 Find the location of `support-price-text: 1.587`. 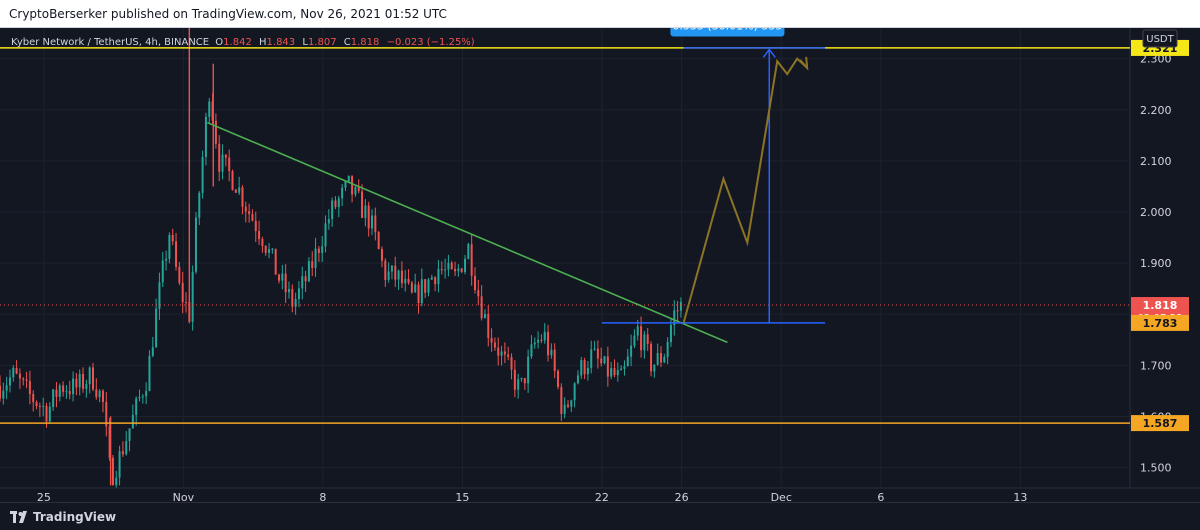

support-price-text: 1.587 is located at coordinates (1160, 423).